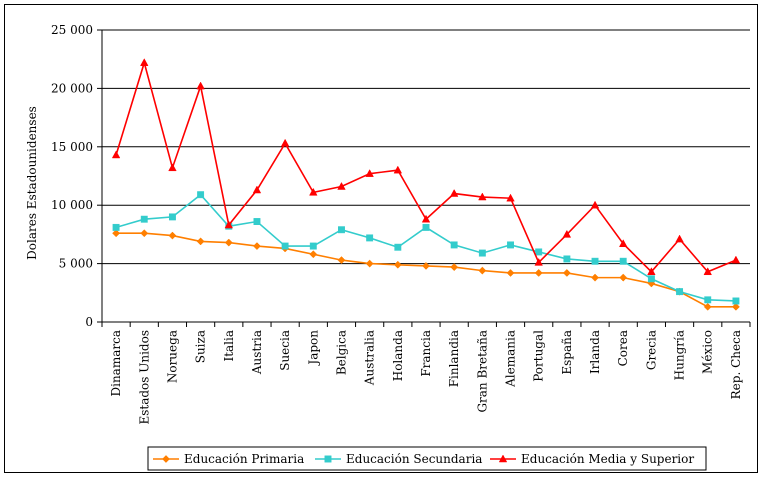 The width and height of the screenshot is (764, 479). What do you see at coordinates (341, 352) in the screenshot?
I see `x-tick-label: Belgica` at bounding box center [341, 352].